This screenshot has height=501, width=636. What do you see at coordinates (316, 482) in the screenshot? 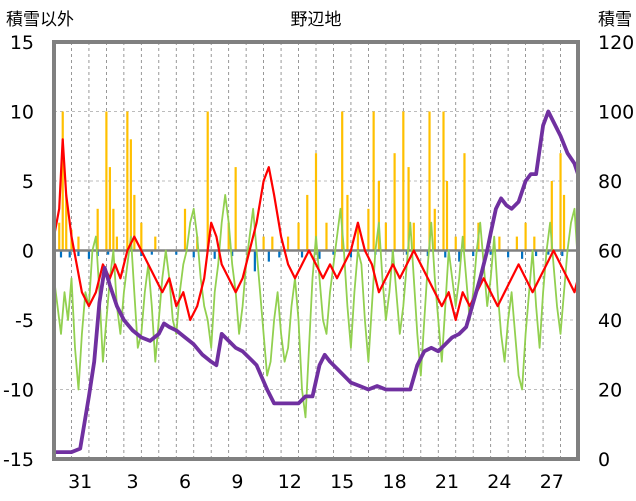
I see `x-axis-ticks: 31 3 6 9 12 15 18 21 24 27` at bounding box center [316, 482].